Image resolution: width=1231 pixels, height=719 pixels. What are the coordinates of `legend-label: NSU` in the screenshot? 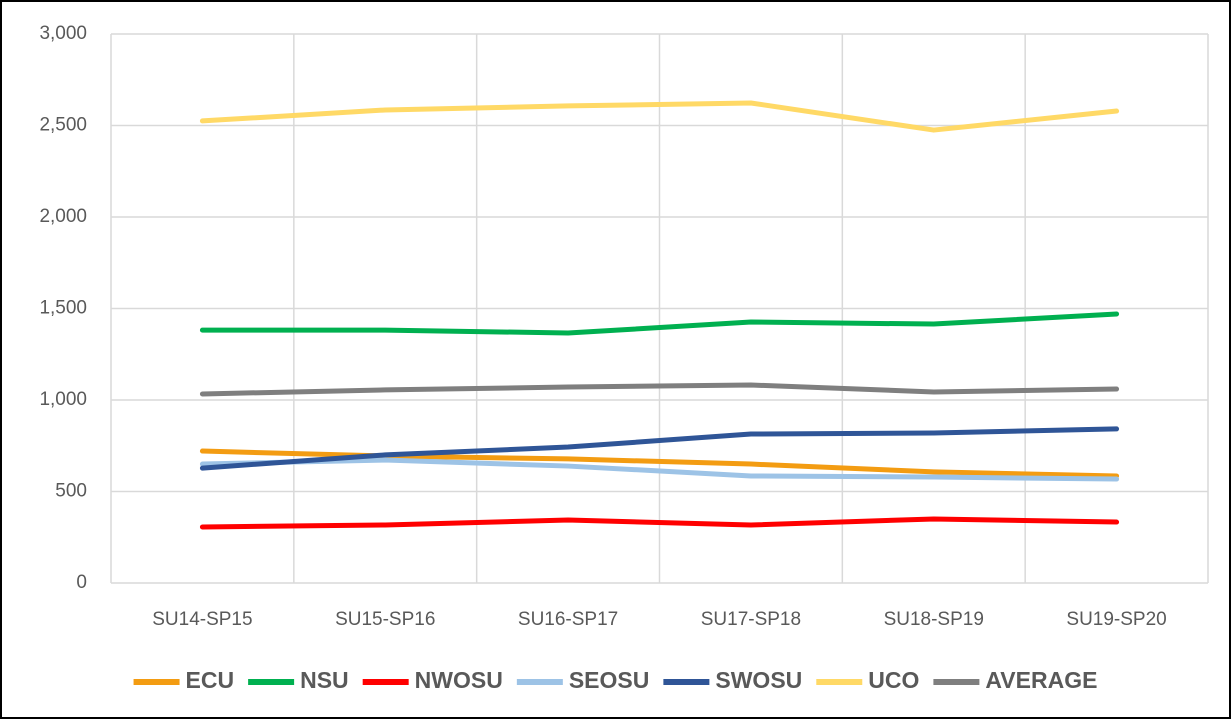 It's located at (324, 680).